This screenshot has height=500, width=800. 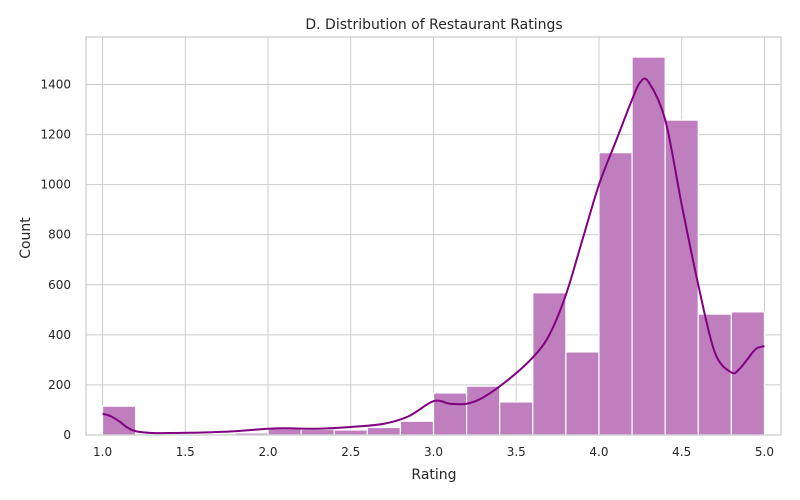 I want to click on x-tick-label: 2.0, so click(x=267, y=452).